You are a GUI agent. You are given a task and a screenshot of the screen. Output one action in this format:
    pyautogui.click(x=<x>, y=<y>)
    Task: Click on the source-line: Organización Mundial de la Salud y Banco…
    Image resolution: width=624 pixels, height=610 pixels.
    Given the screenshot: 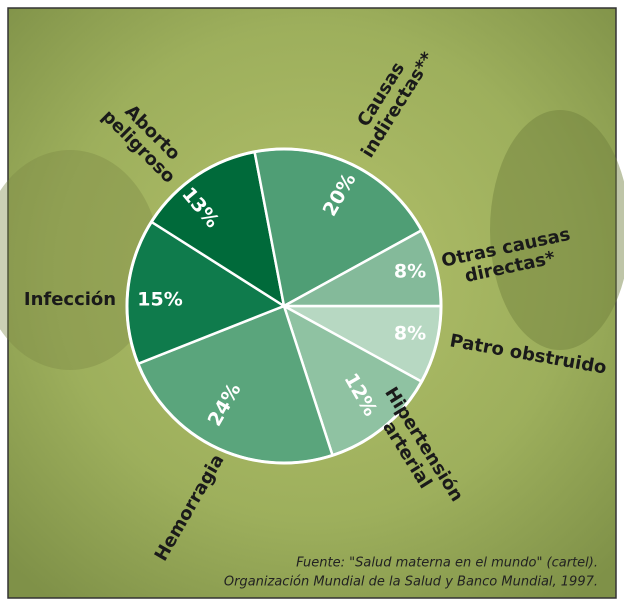 What is the action you would take?
    pyautogui.click(x=411, y=582)
    